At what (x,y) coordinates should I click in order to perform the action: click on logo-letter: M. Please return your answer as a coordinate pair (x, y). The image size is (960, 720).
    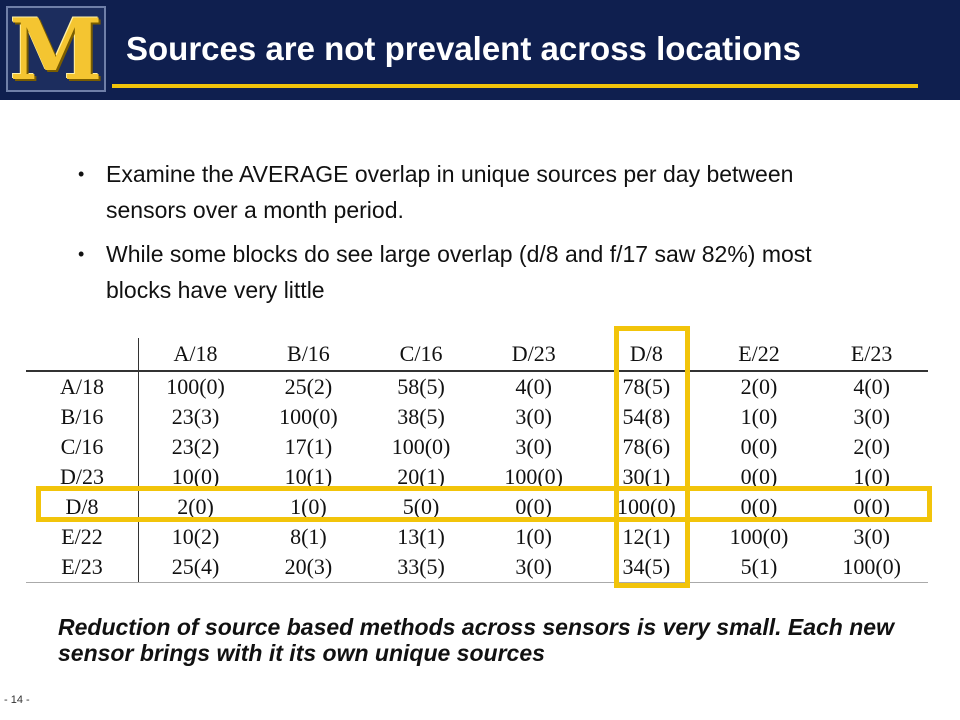
    Looking at the image, I should click on (56, 49).